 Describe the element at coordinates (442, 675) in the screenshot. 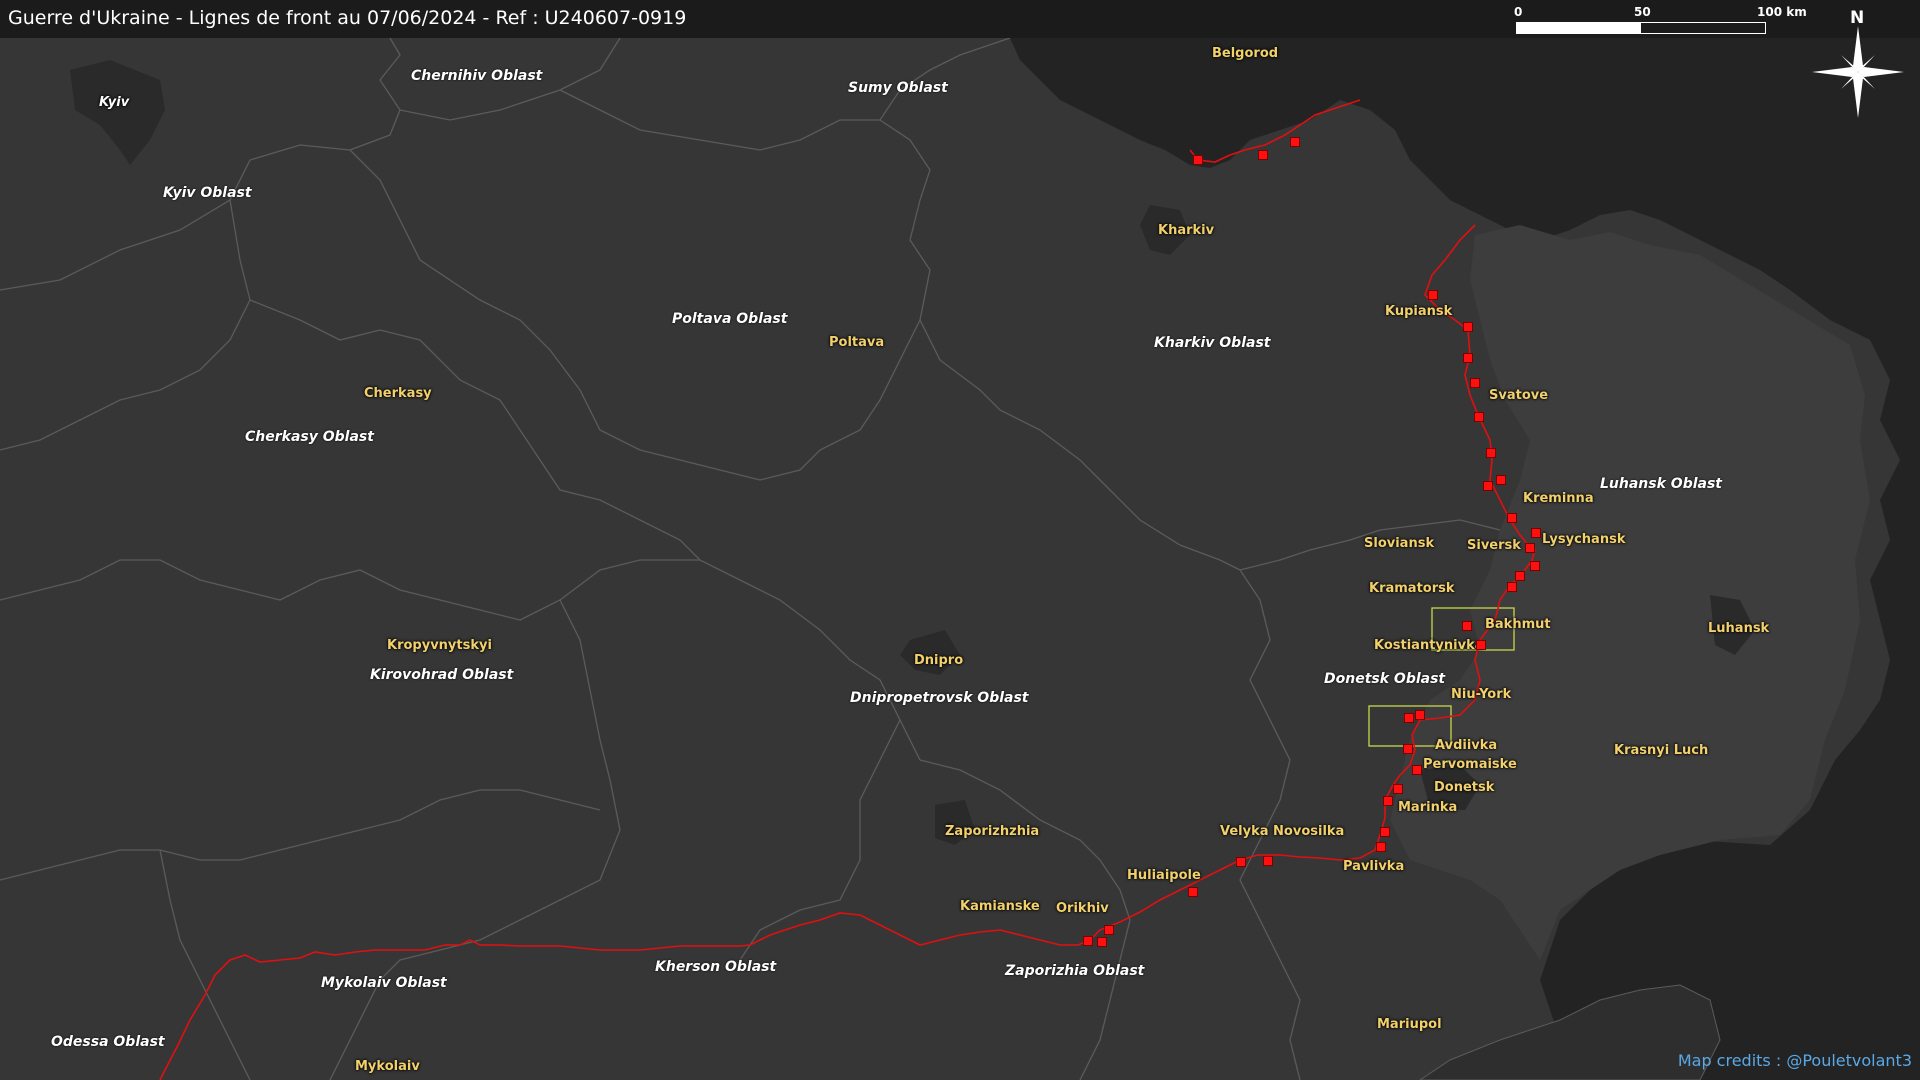

I see `oblast-label-kirovohrad: Kirovohrad Oblast` at that location.